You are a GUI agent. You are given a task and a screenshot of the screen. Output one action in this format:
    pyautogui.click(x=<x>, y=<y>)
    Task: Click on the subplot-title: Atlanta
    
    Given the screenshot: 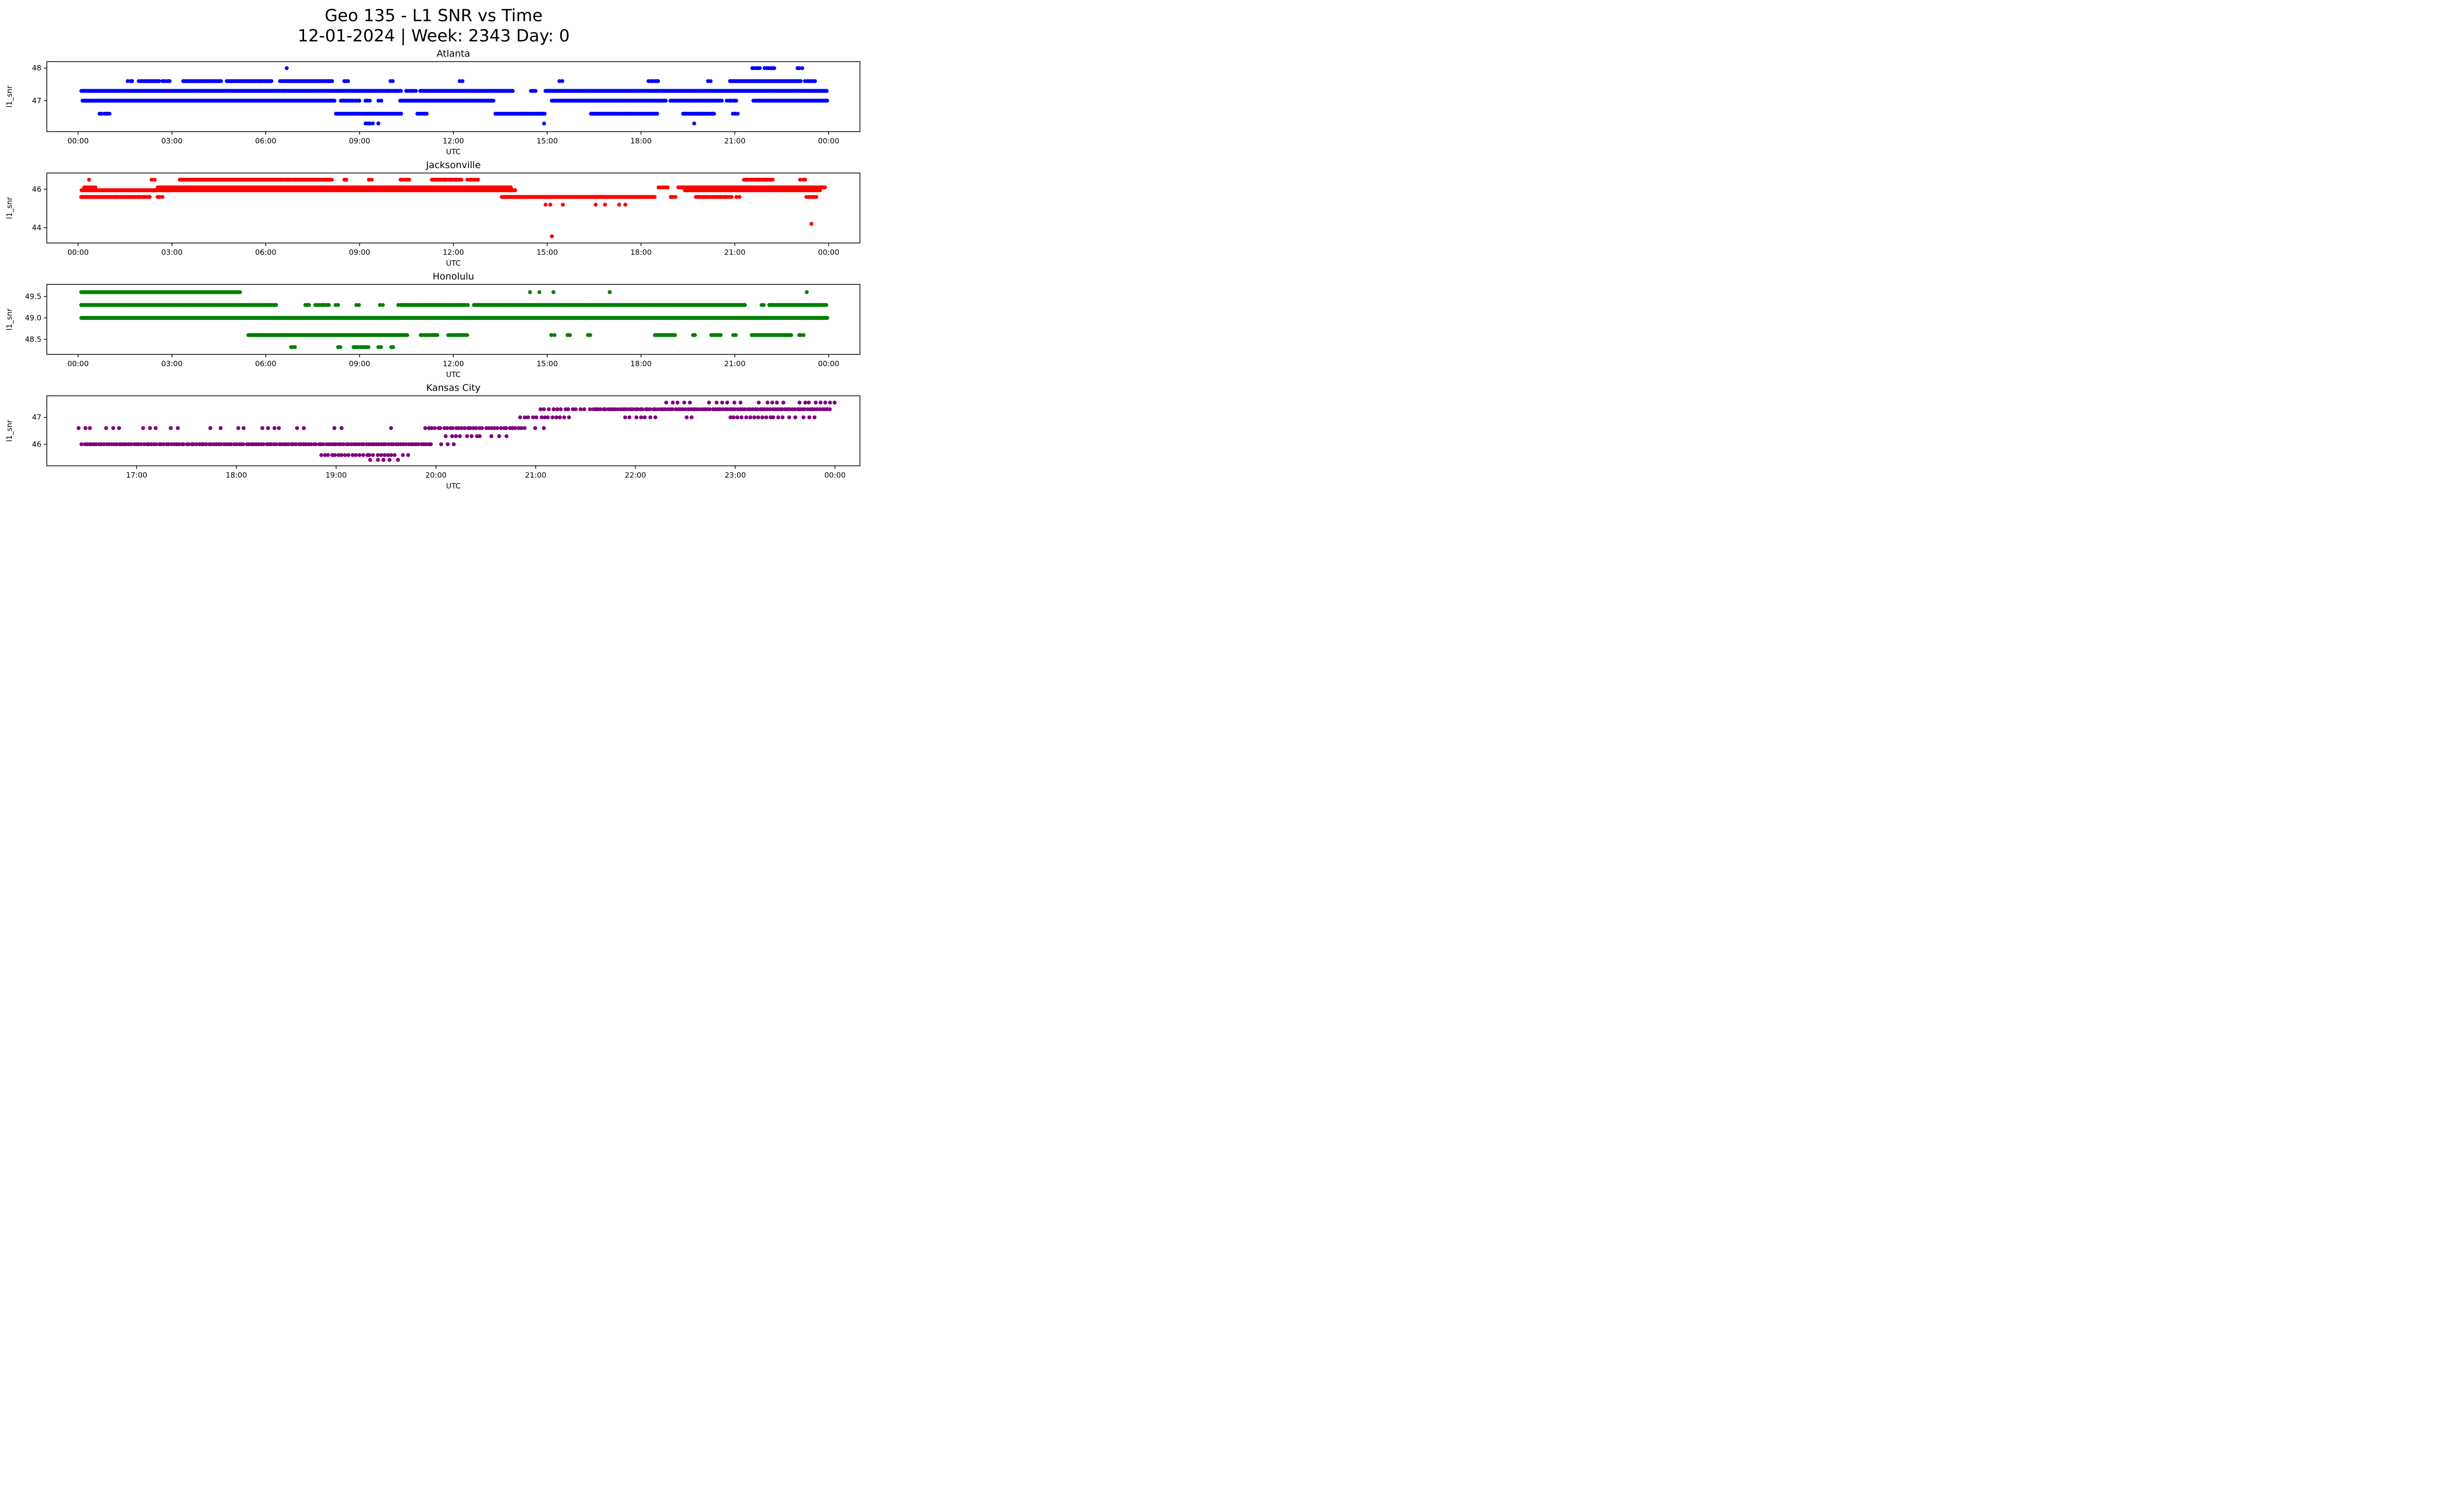 What is the action you would take?
    pyautogui.click(x=453, y=53)
    